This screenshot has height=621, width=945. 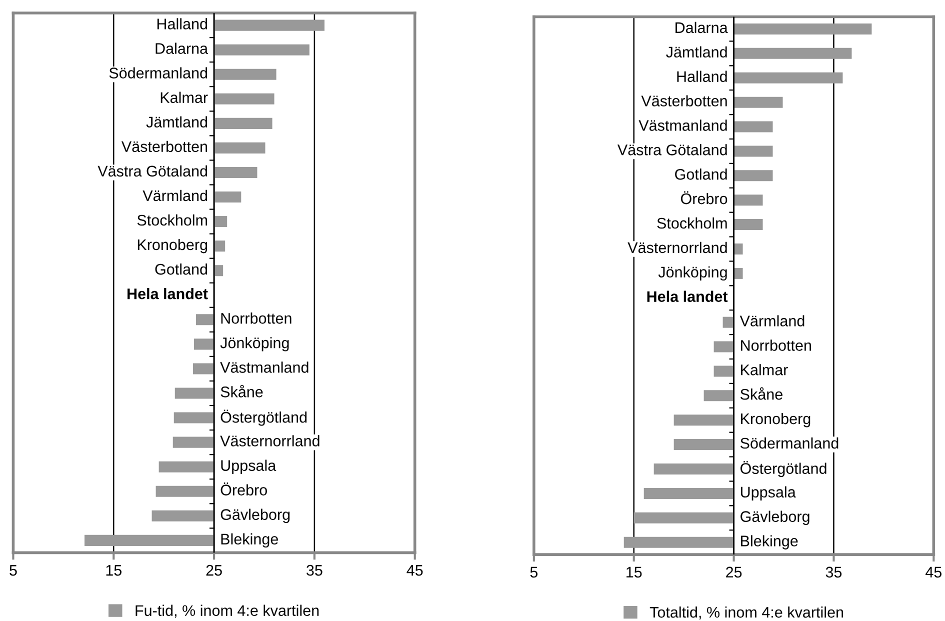 What do you see at coordinates (227, 611) in the screenshot?
I see `legend-label: Fu-tid, % inom 4:e kvartilen` at bounding box center [227, 611].